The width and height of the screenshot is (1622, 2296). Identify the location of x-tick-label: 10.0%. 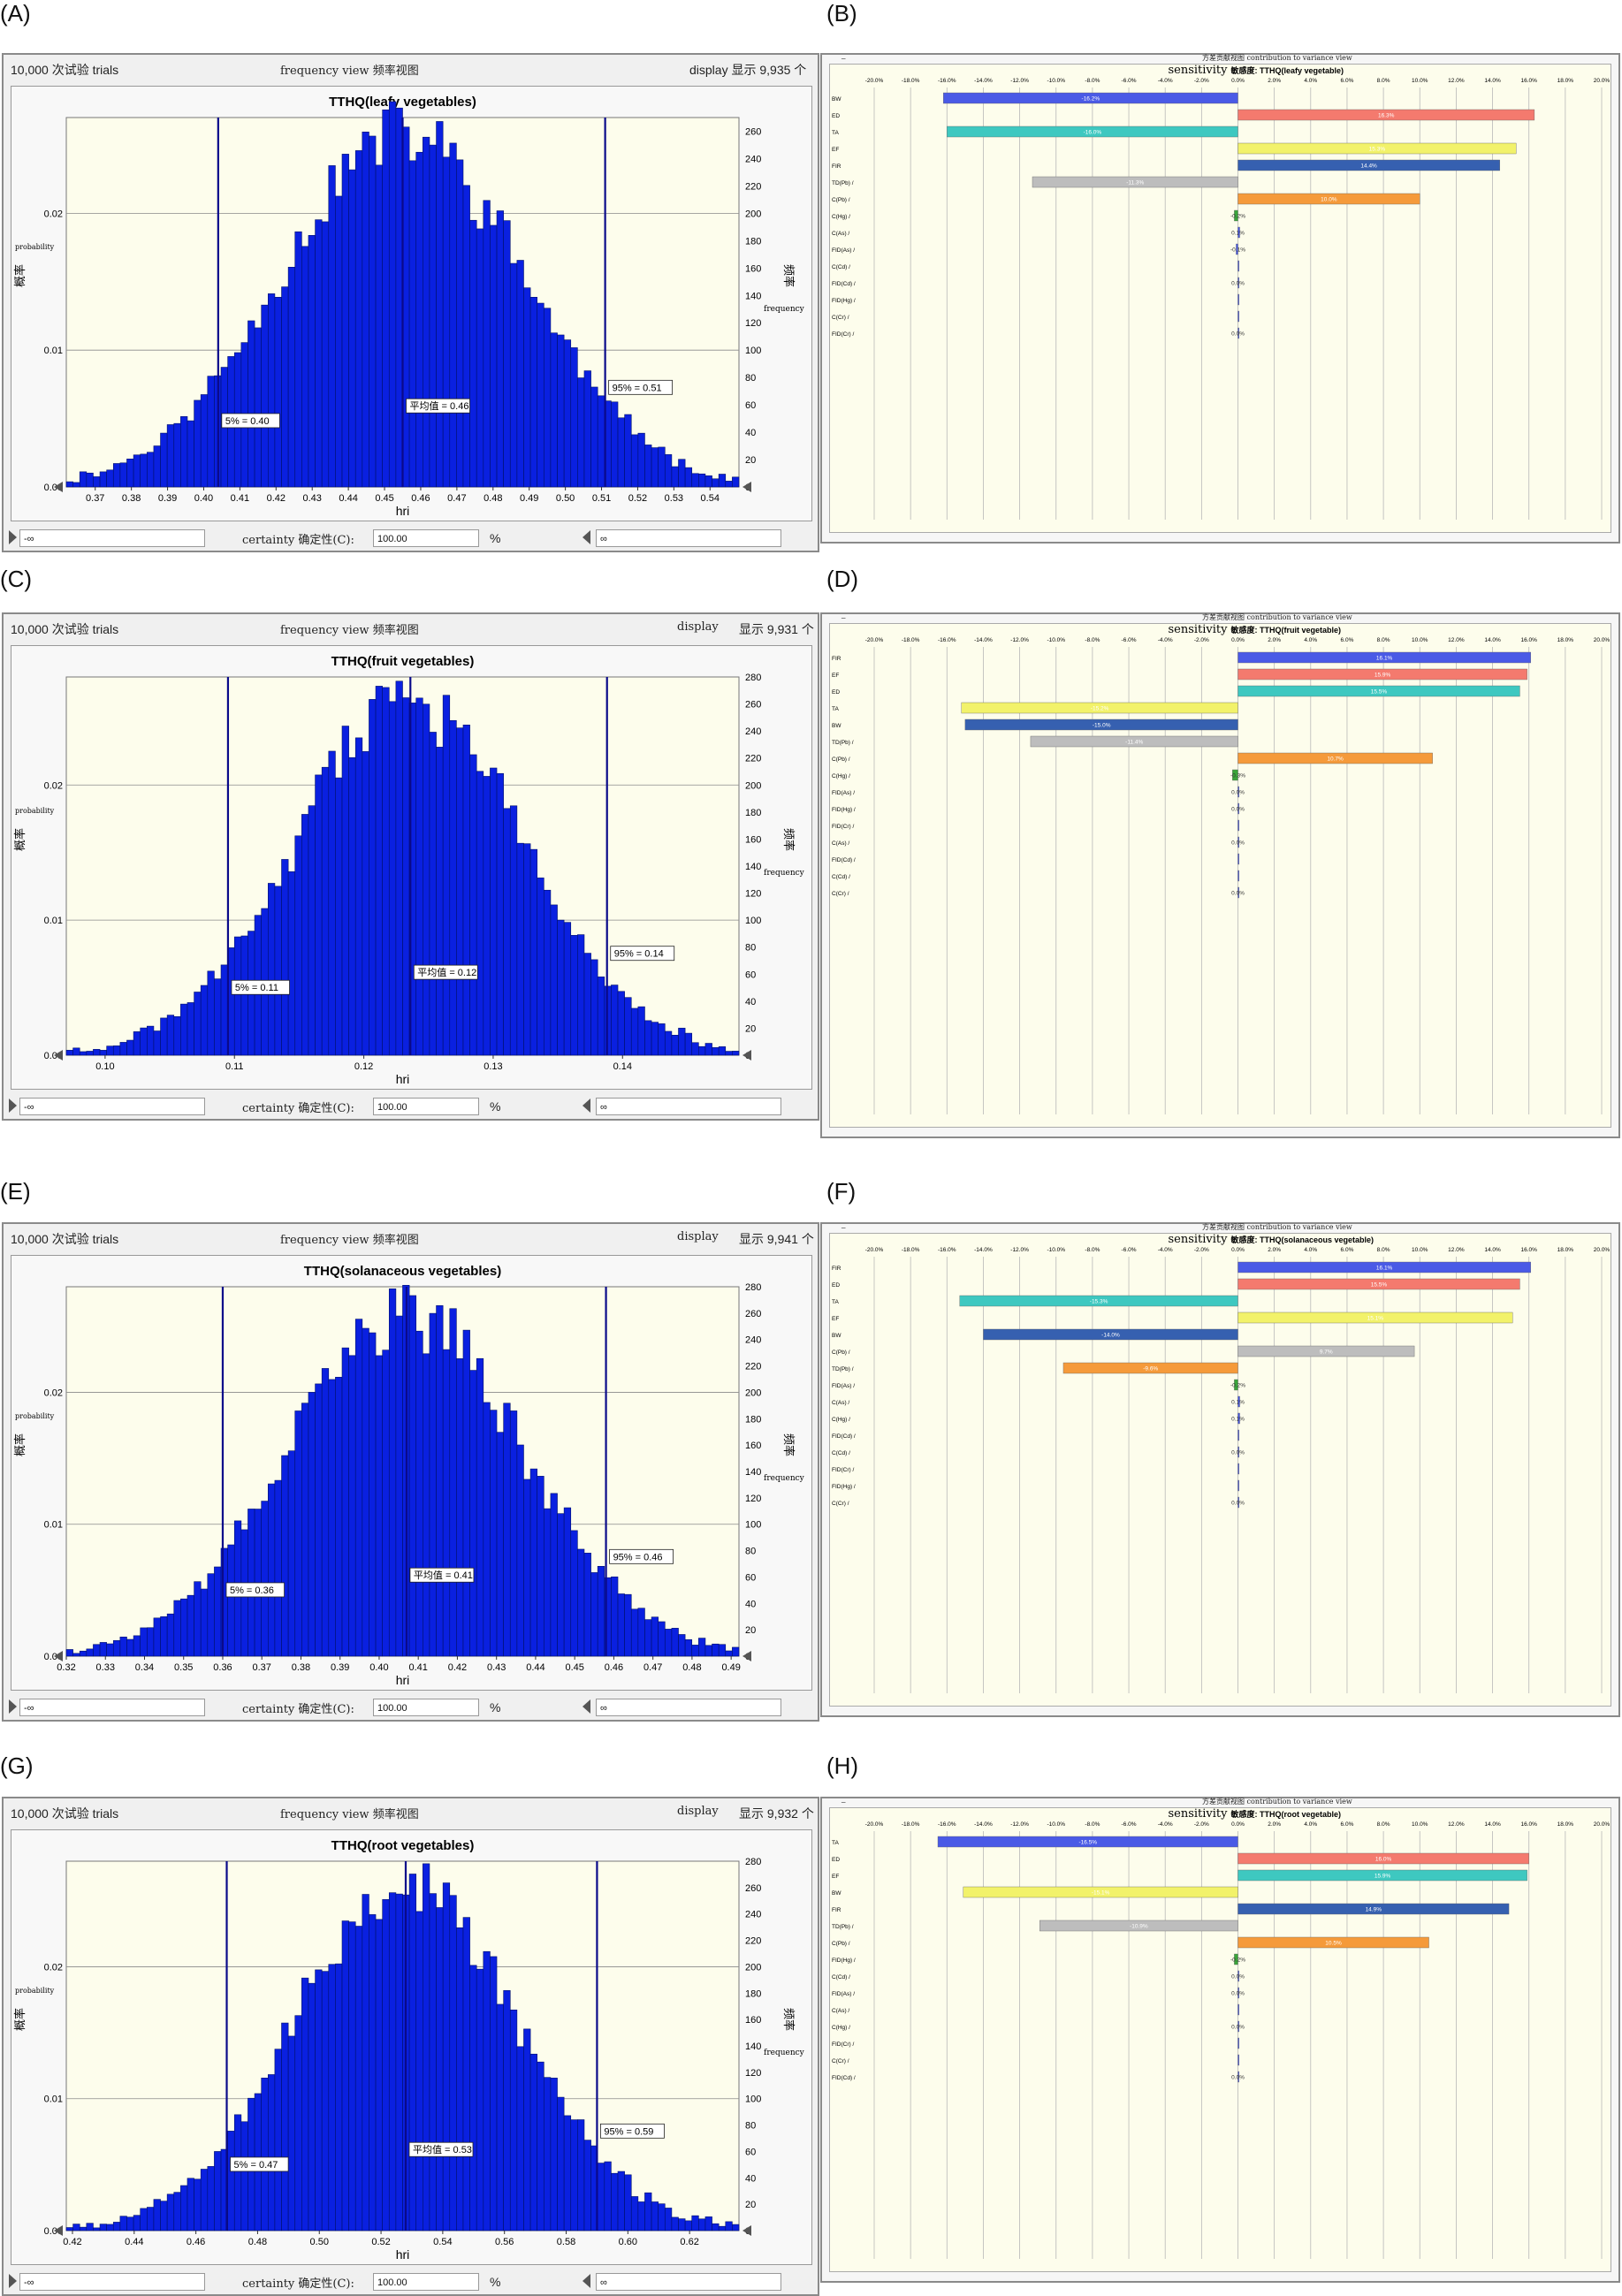
(1420, 1825).